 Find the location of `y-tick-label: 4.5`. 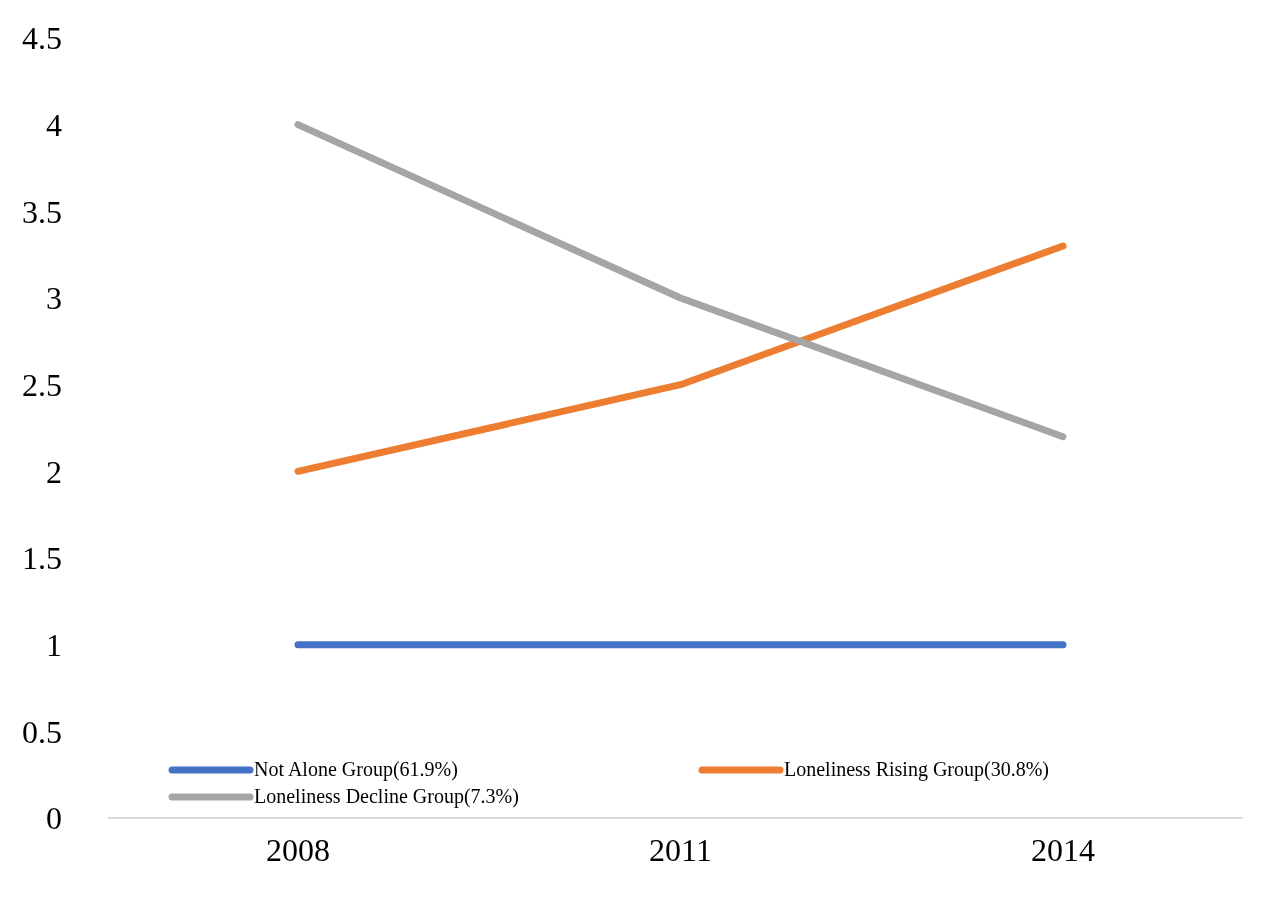

y-tick-label: 4.5 is located at coordinates (42, 38).